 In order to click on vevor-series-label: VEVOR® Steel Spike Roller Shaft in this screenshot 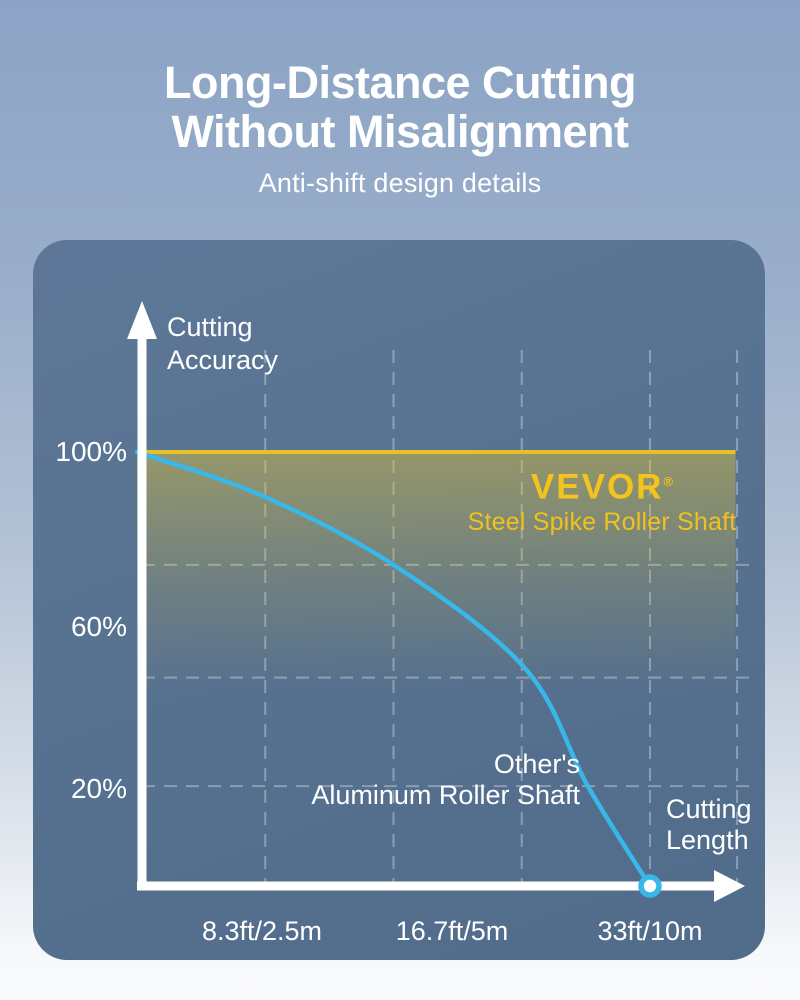, I will do `click(602, 500)`.